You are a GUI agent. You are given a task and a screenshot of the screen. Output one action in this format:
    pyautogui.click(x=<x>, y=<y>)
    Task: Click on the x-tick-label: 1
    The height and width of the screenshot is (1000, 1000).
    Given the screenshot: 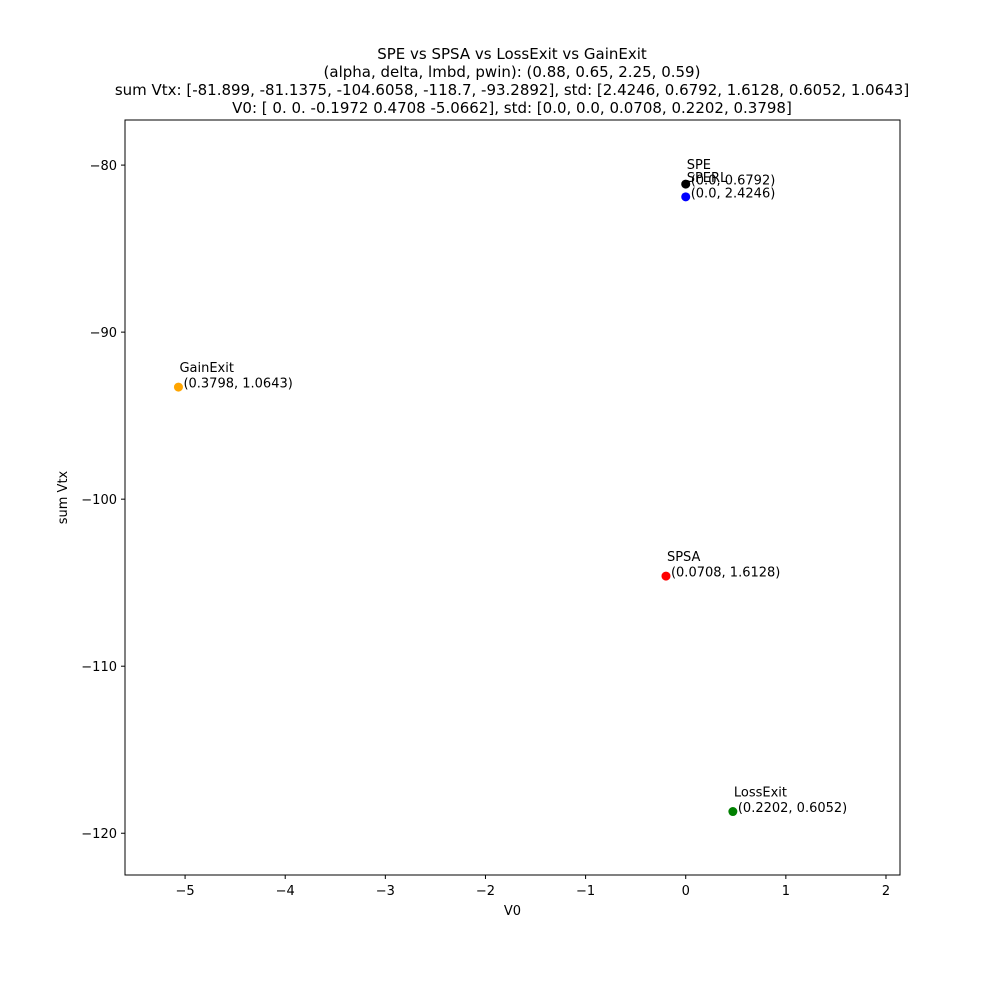 What is the action you would take?
    pyautogui.click(x=786, y=891)
    